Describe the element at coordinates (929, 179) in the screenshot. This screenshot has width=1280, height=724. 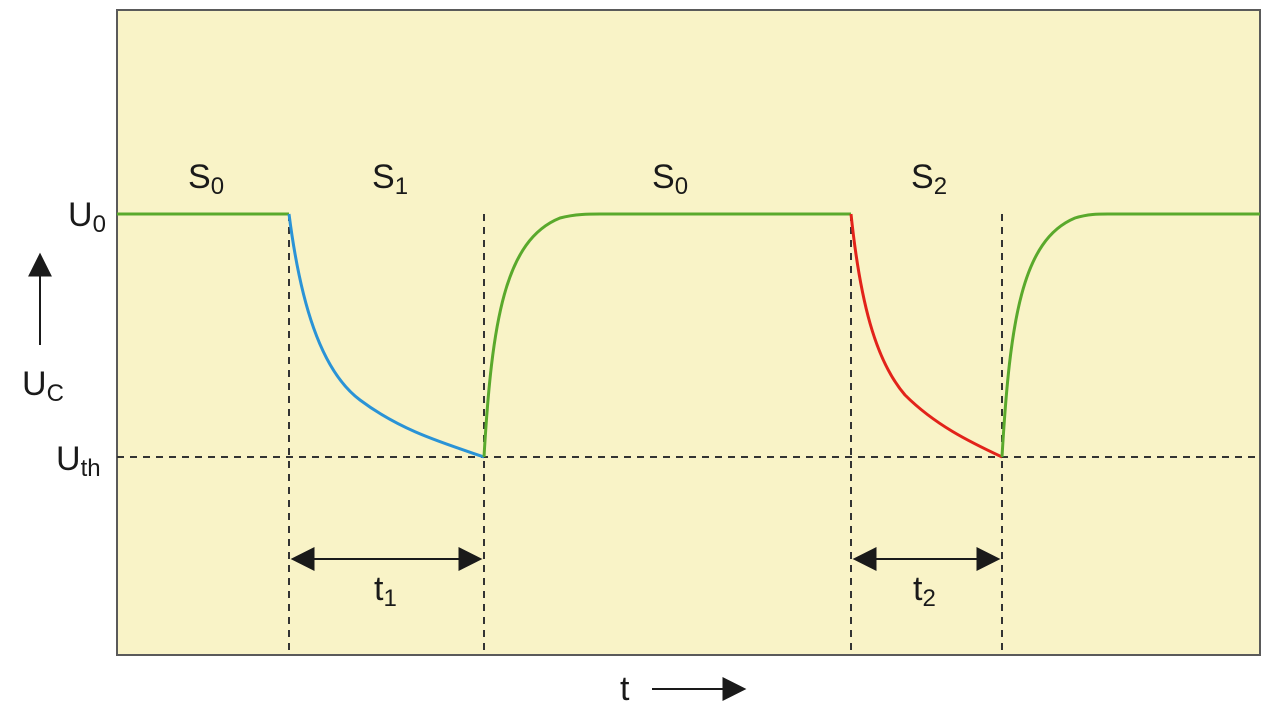
I see `label-s2: S2` at that location.